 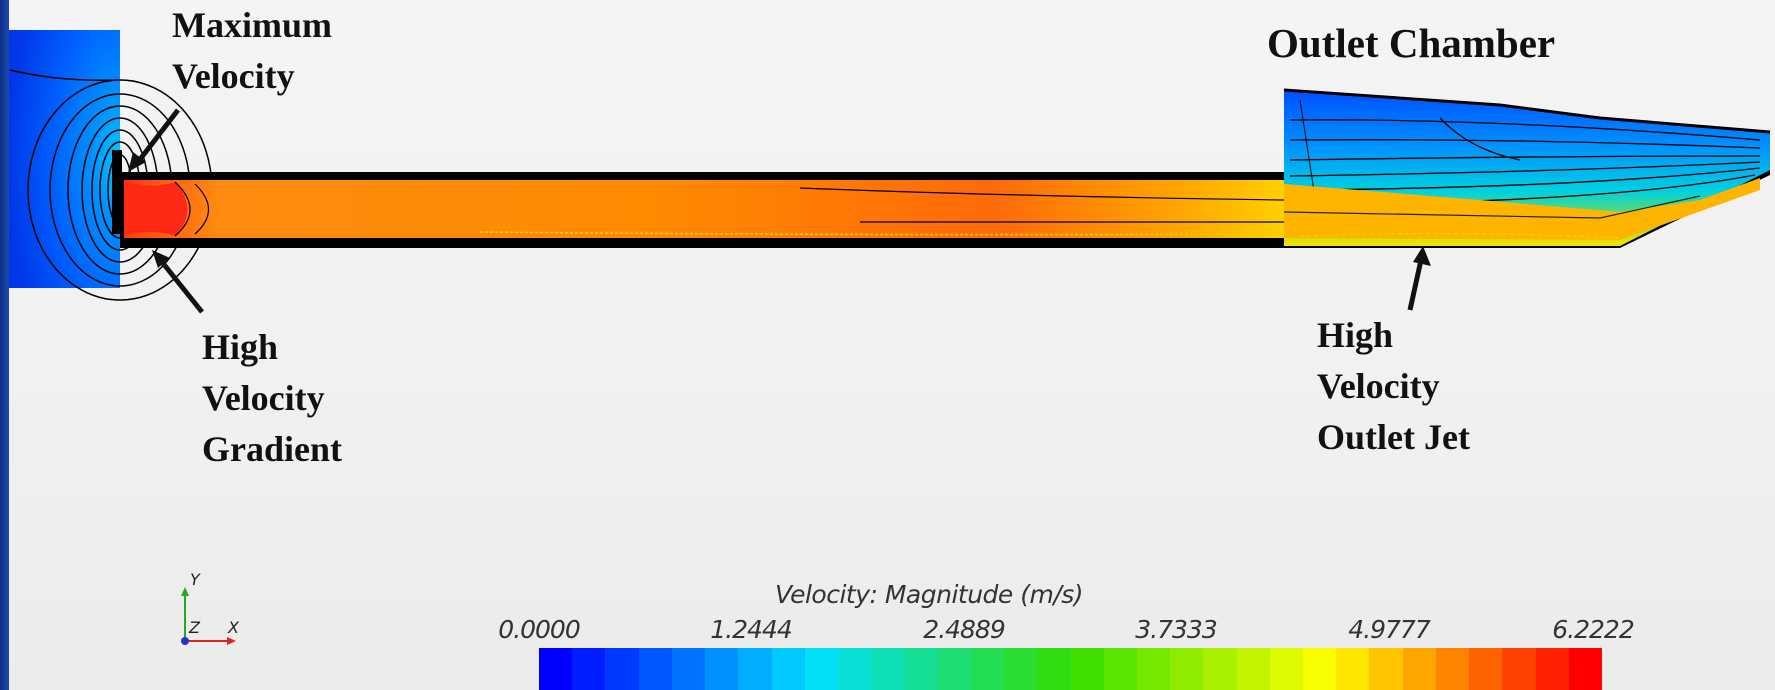 I want to click on annotation-high-velocity-outlet-jet: High Velocity Outlet Jet, so click(x=1393, y=386).